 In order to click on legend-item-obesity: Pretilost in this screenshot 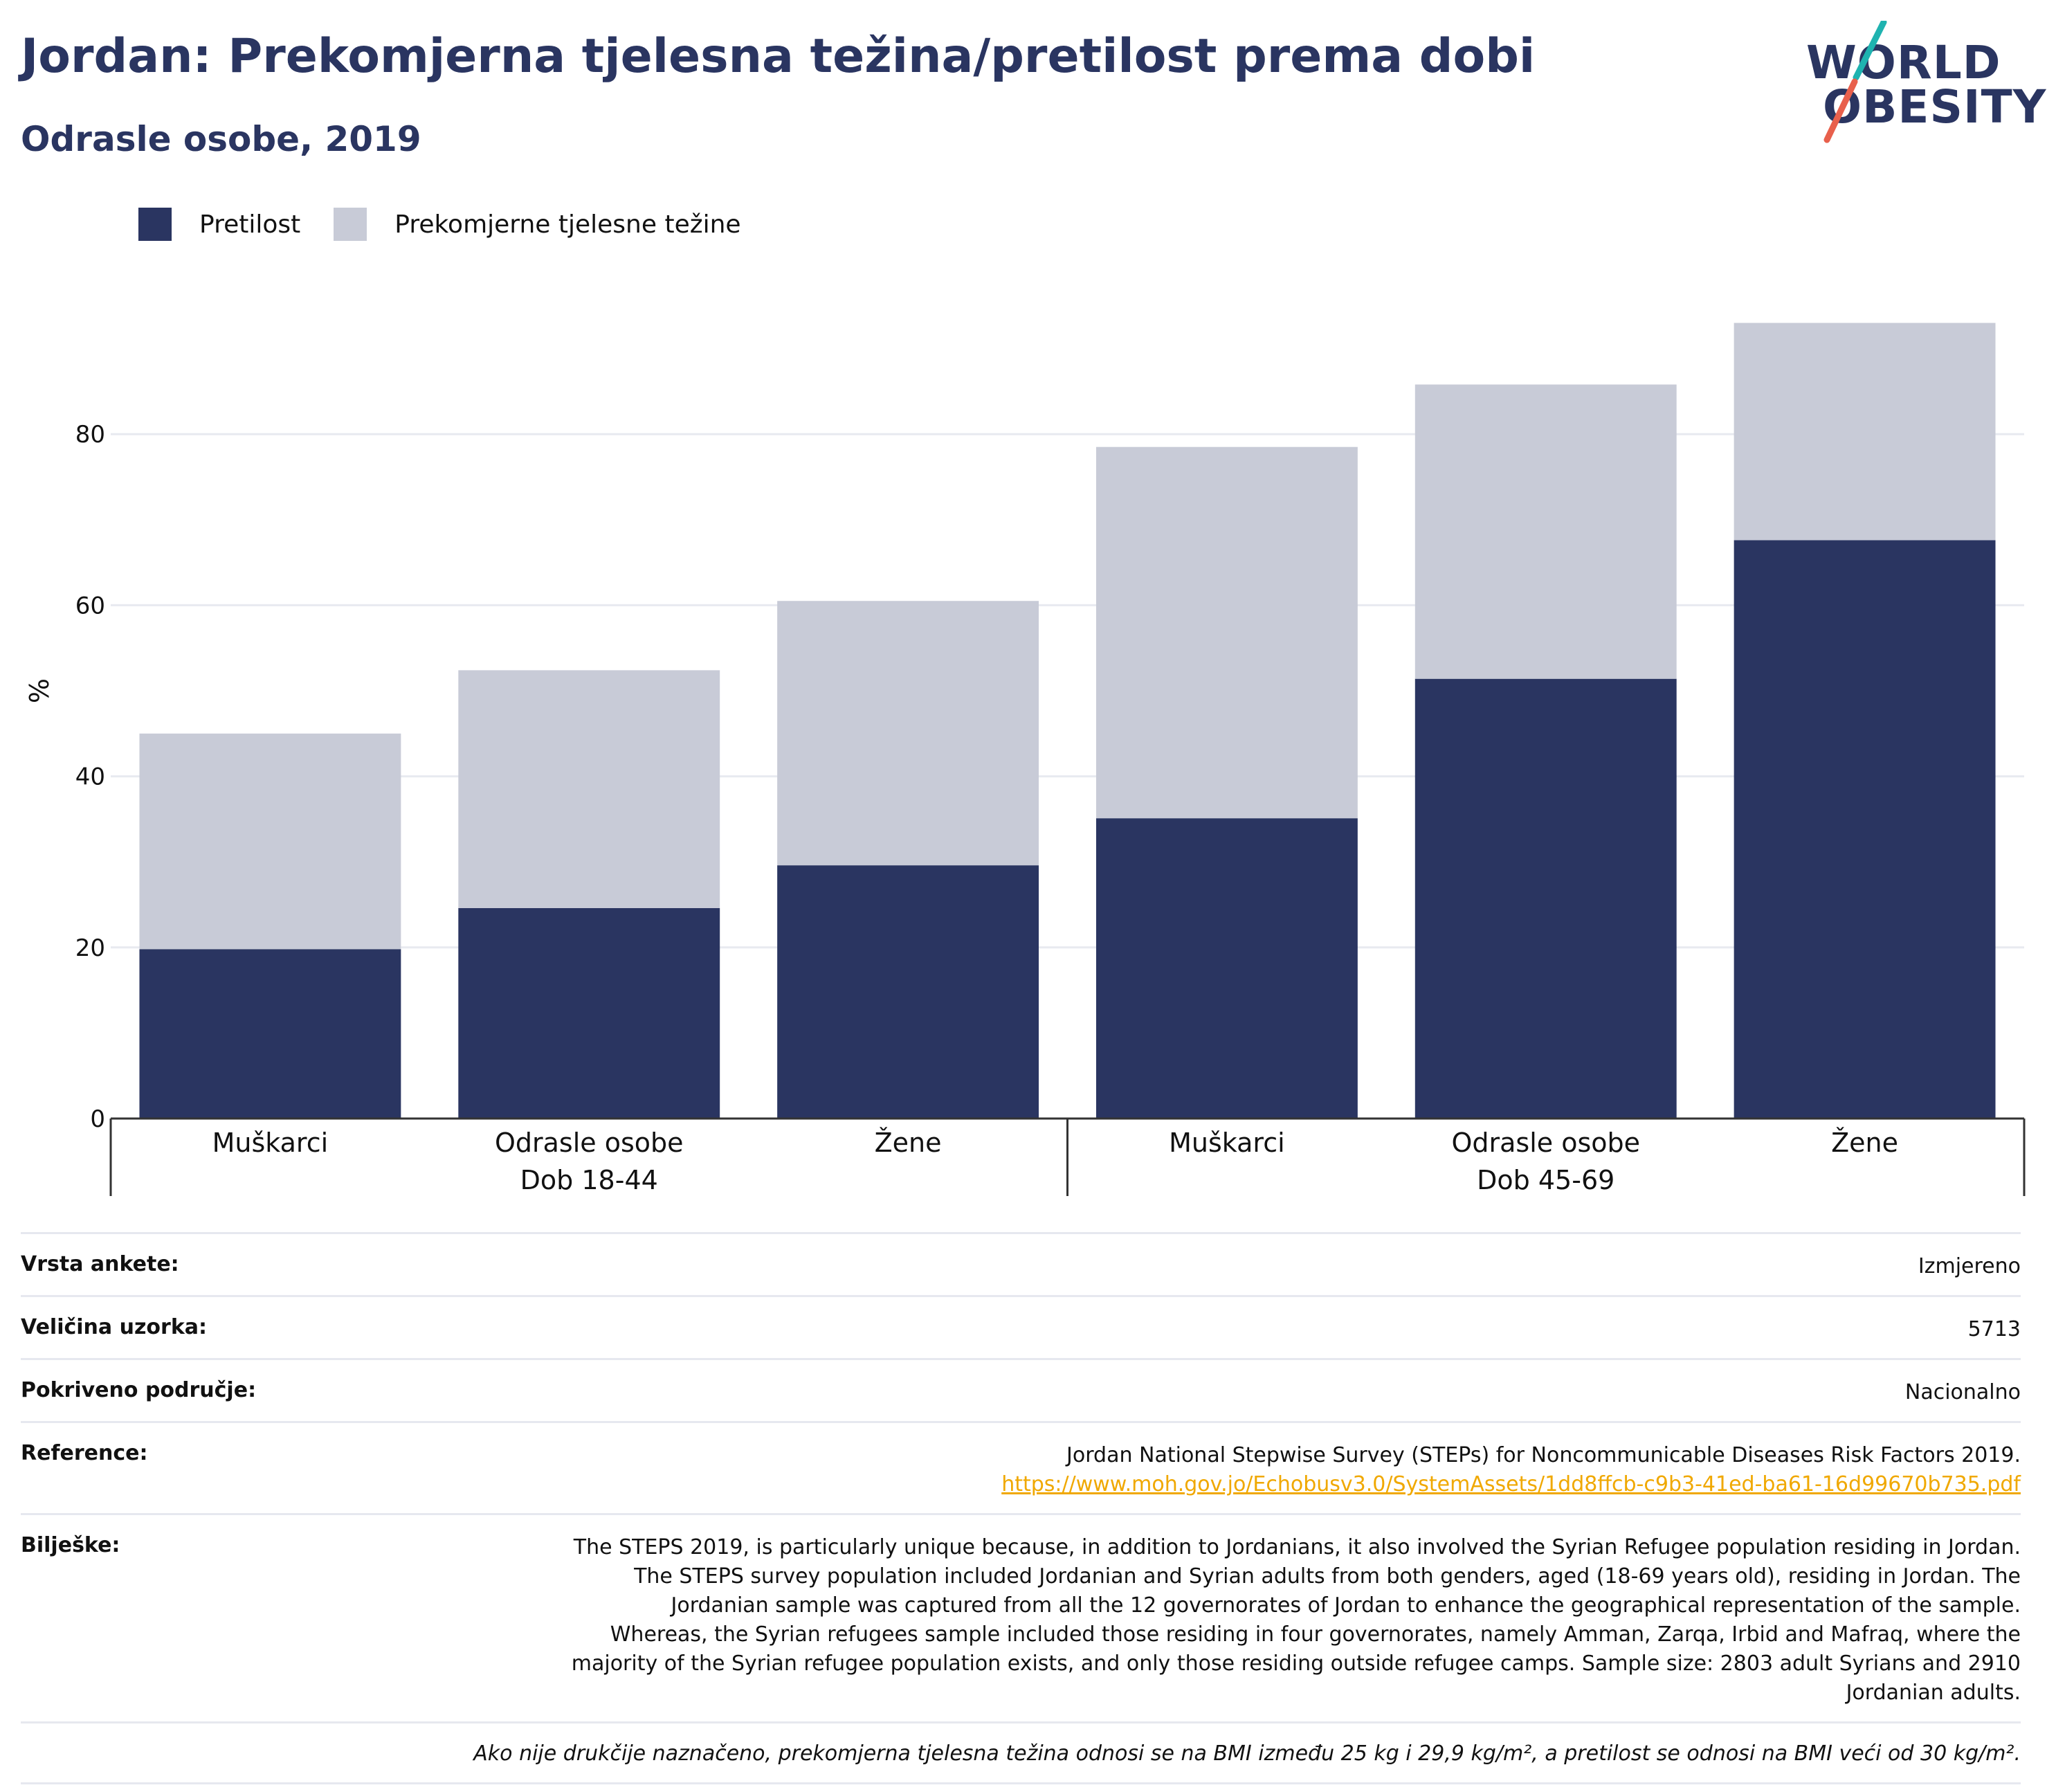, I will do `click(219, 224)`.